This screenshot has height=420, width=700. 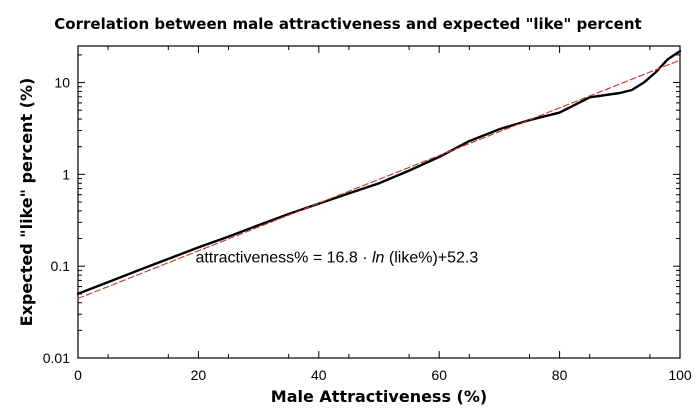 What do you see at coordinates (66, 174) in the screenshot?
I see `y-tick-label: 1` at bounding box center [66, 174].